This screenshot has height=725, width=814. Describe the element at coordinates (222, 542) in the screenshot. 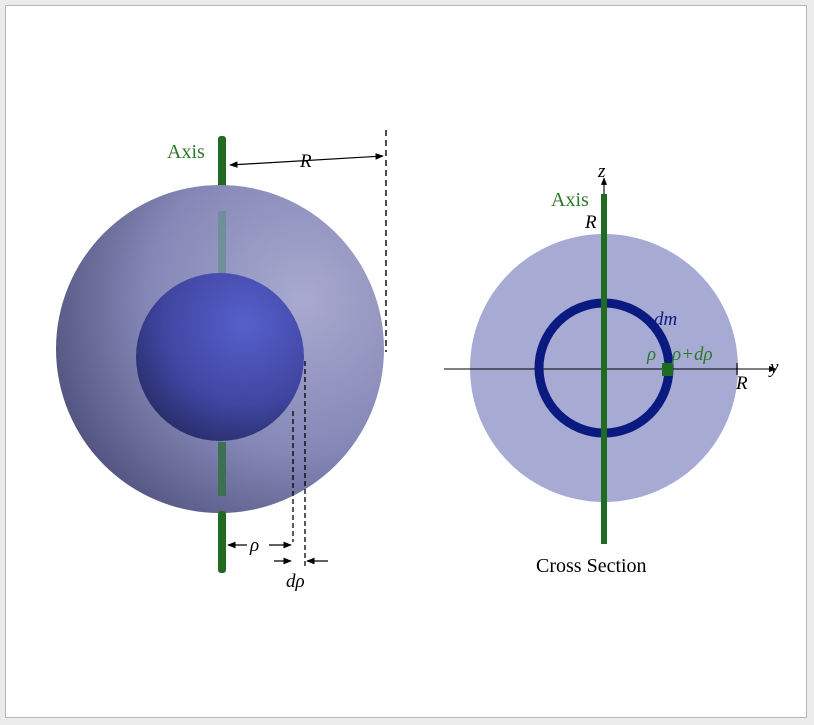

I see `axis-rod-bottom` at that location.